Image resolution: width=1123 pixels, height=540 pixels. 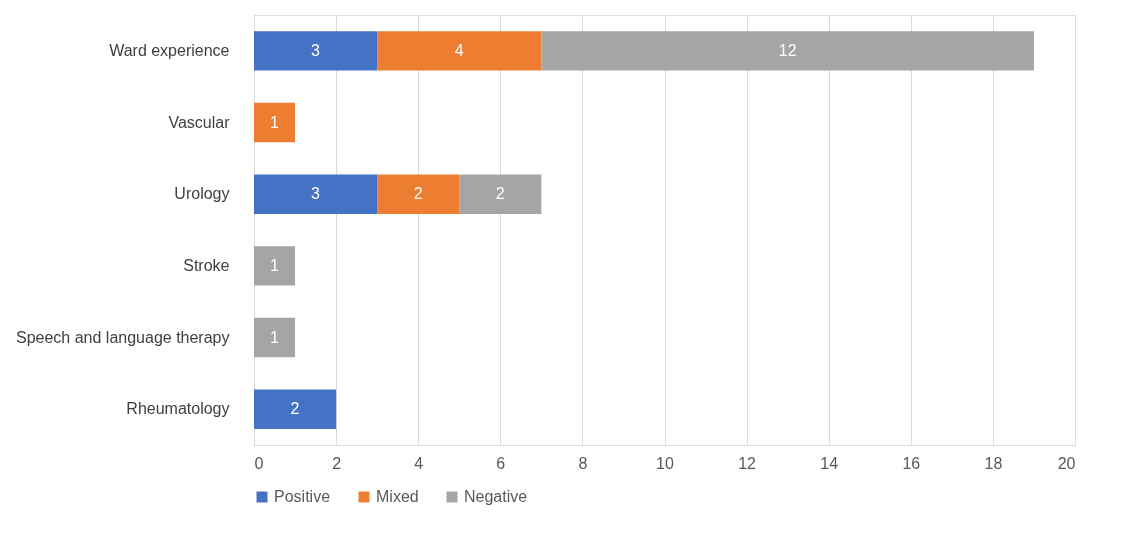 What do you see at coordinates (178, 409) in the screenshot?
I see `y-tick-label: Rheumatology` at bounding box center [178, 409].